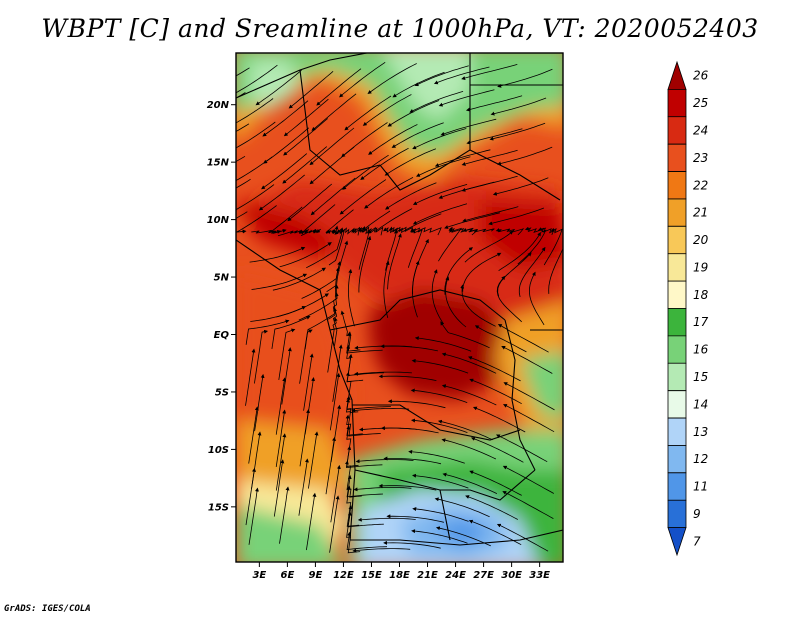  What do you see at coordinates (218, 105) in the screenshot?
I see `lat-tick-label: 20N` at bounding box center [218, 105].